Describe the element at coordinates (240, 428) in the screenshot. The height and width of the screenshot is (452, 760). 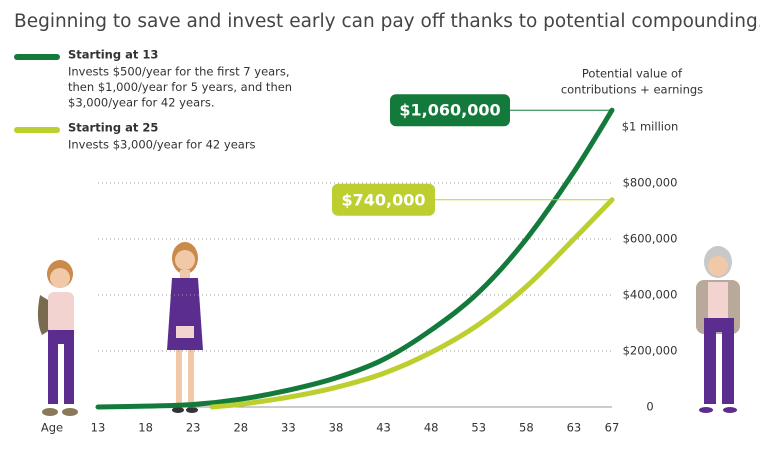
I see `x-tick-label: 28` at that location.